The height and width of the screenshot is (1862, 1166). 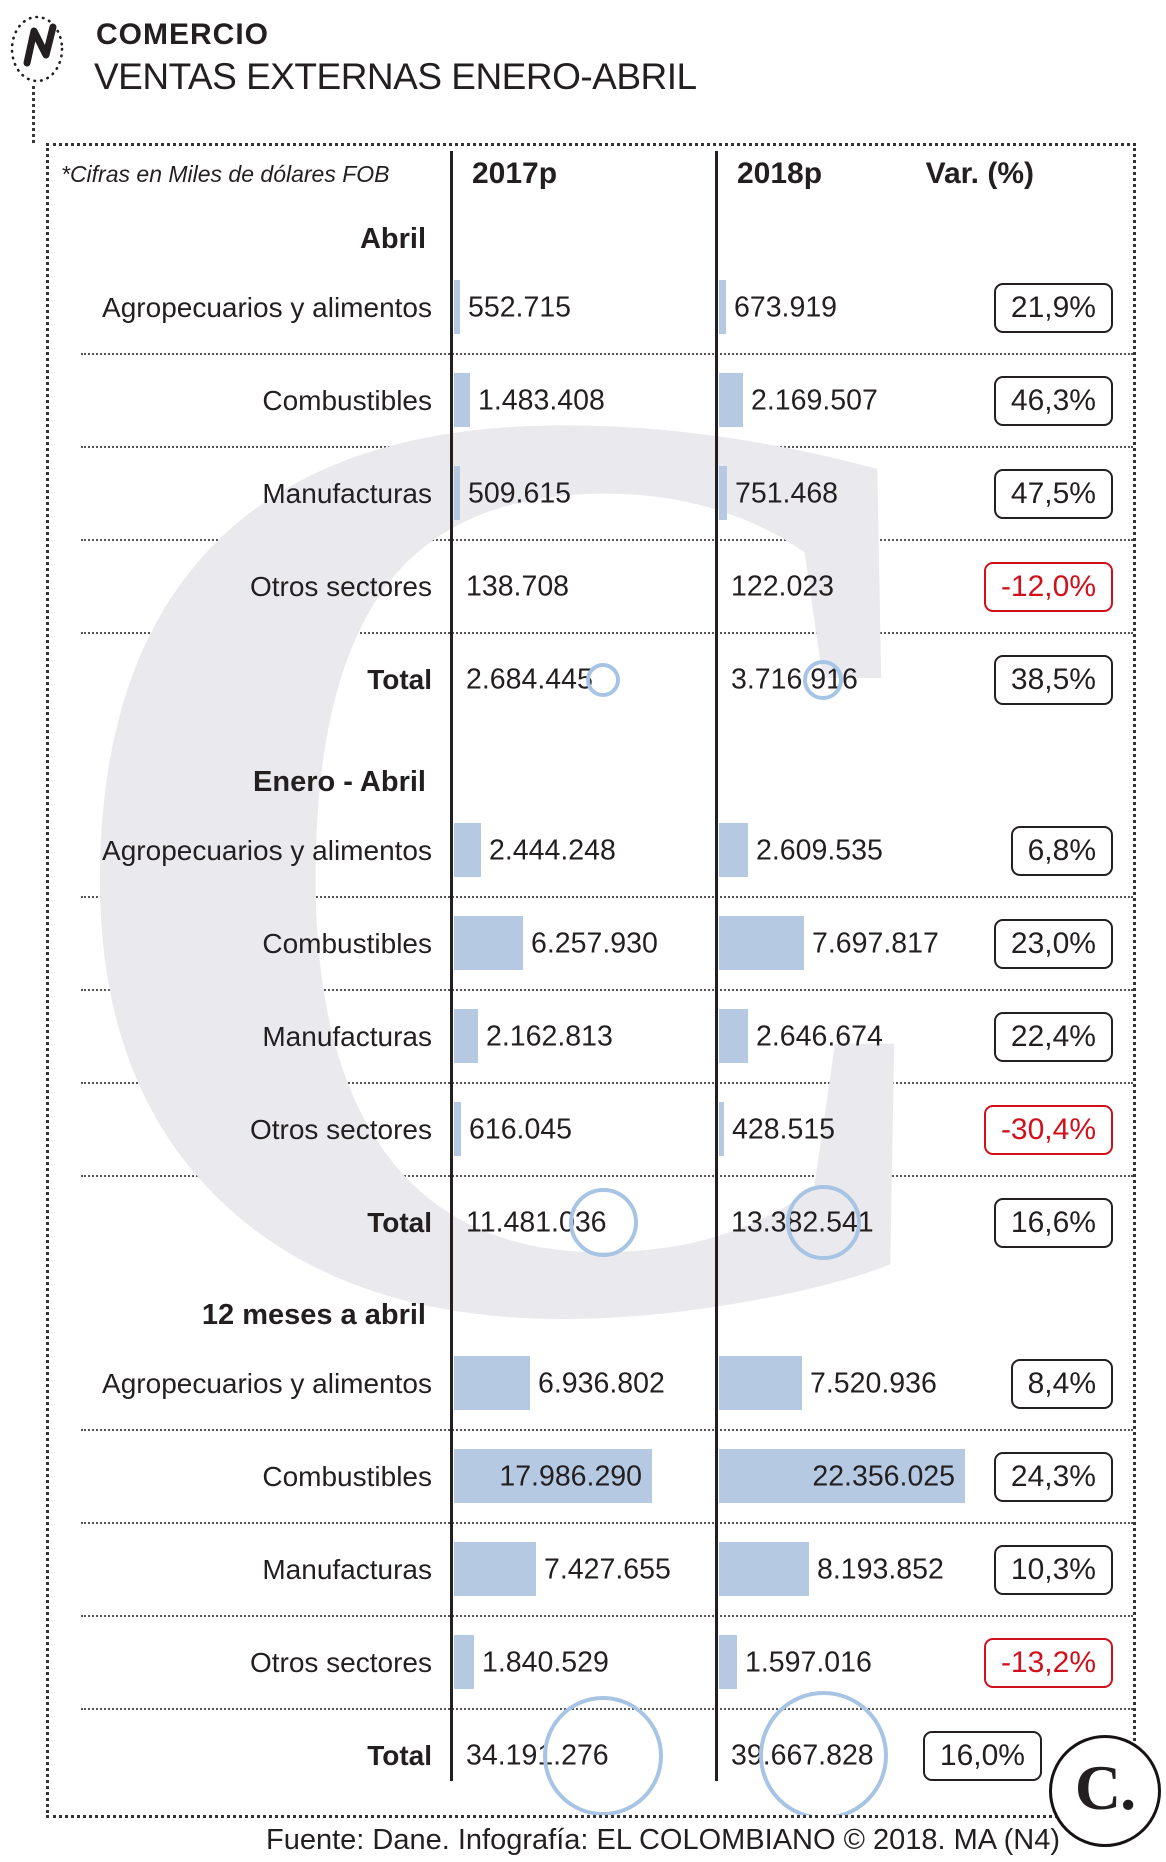 What do you see at coordinates (883, 1476) in the screenshot?
I see `value-2018: 22.356.025` at bounding box center [883, 1476].